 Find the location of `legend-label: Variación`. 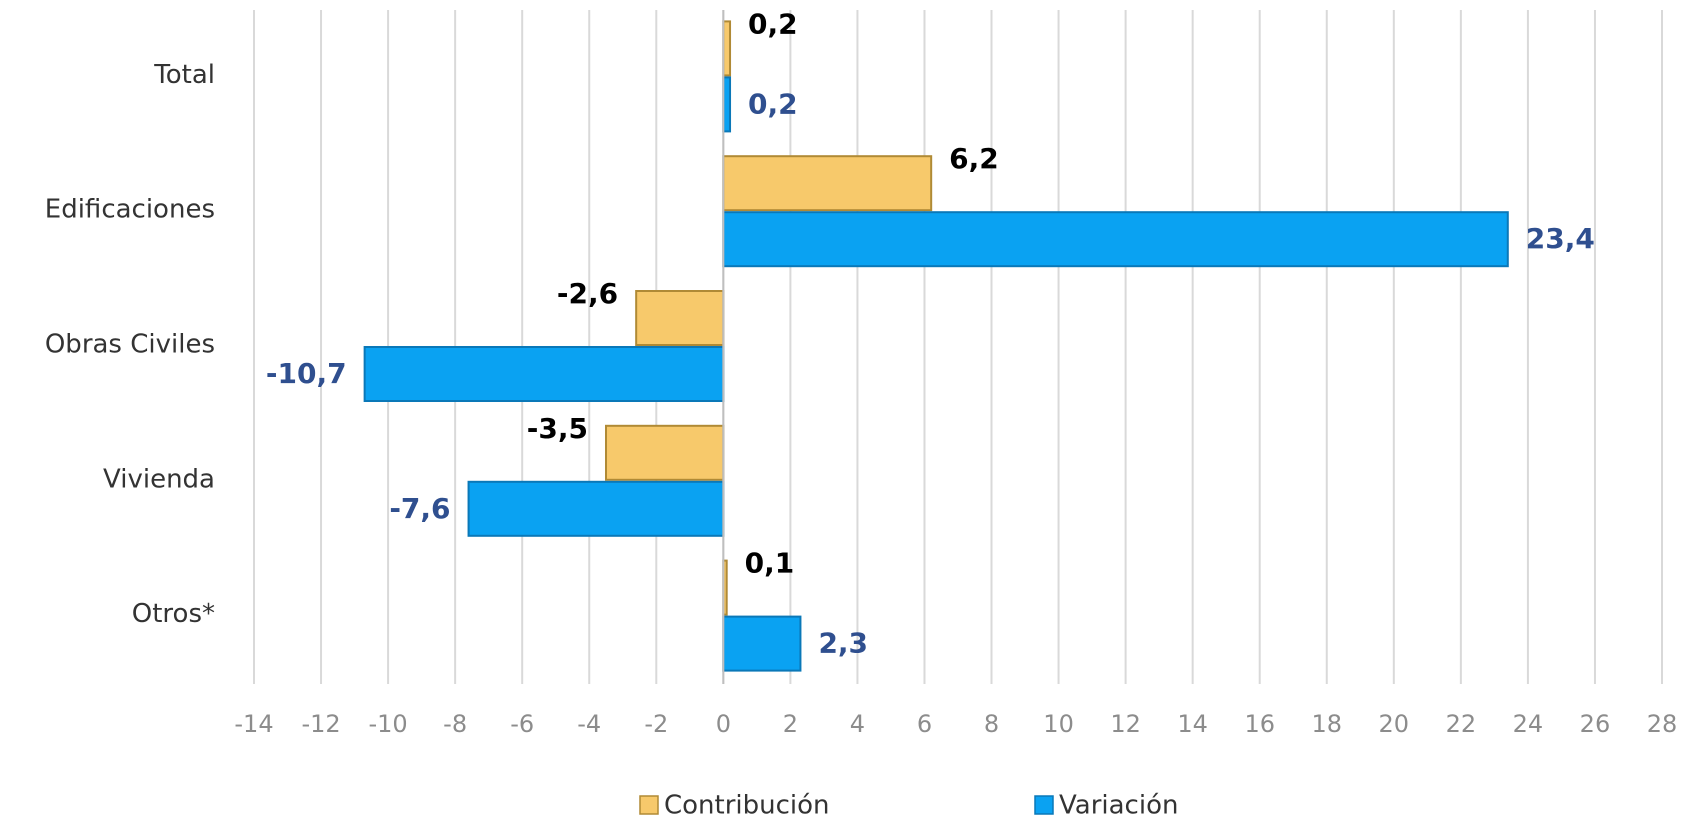

legend-label: Variación is located at coordinates (1118, 803).